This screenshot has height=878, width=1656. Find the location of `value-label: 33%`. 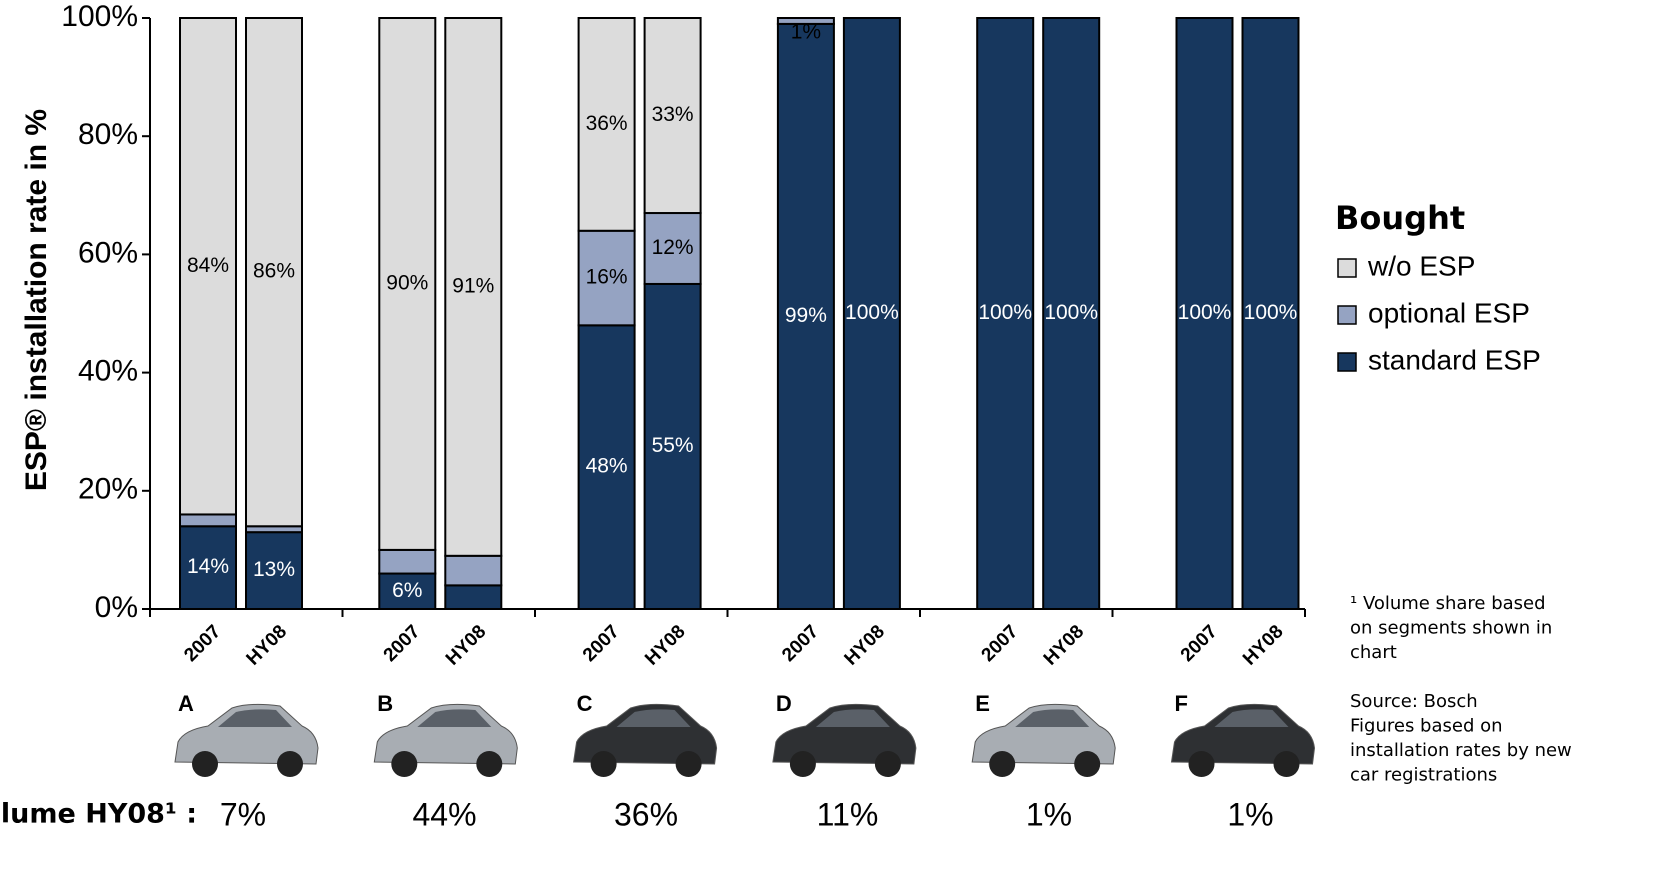

value-label: 33% is located at coordinates (673, 114).